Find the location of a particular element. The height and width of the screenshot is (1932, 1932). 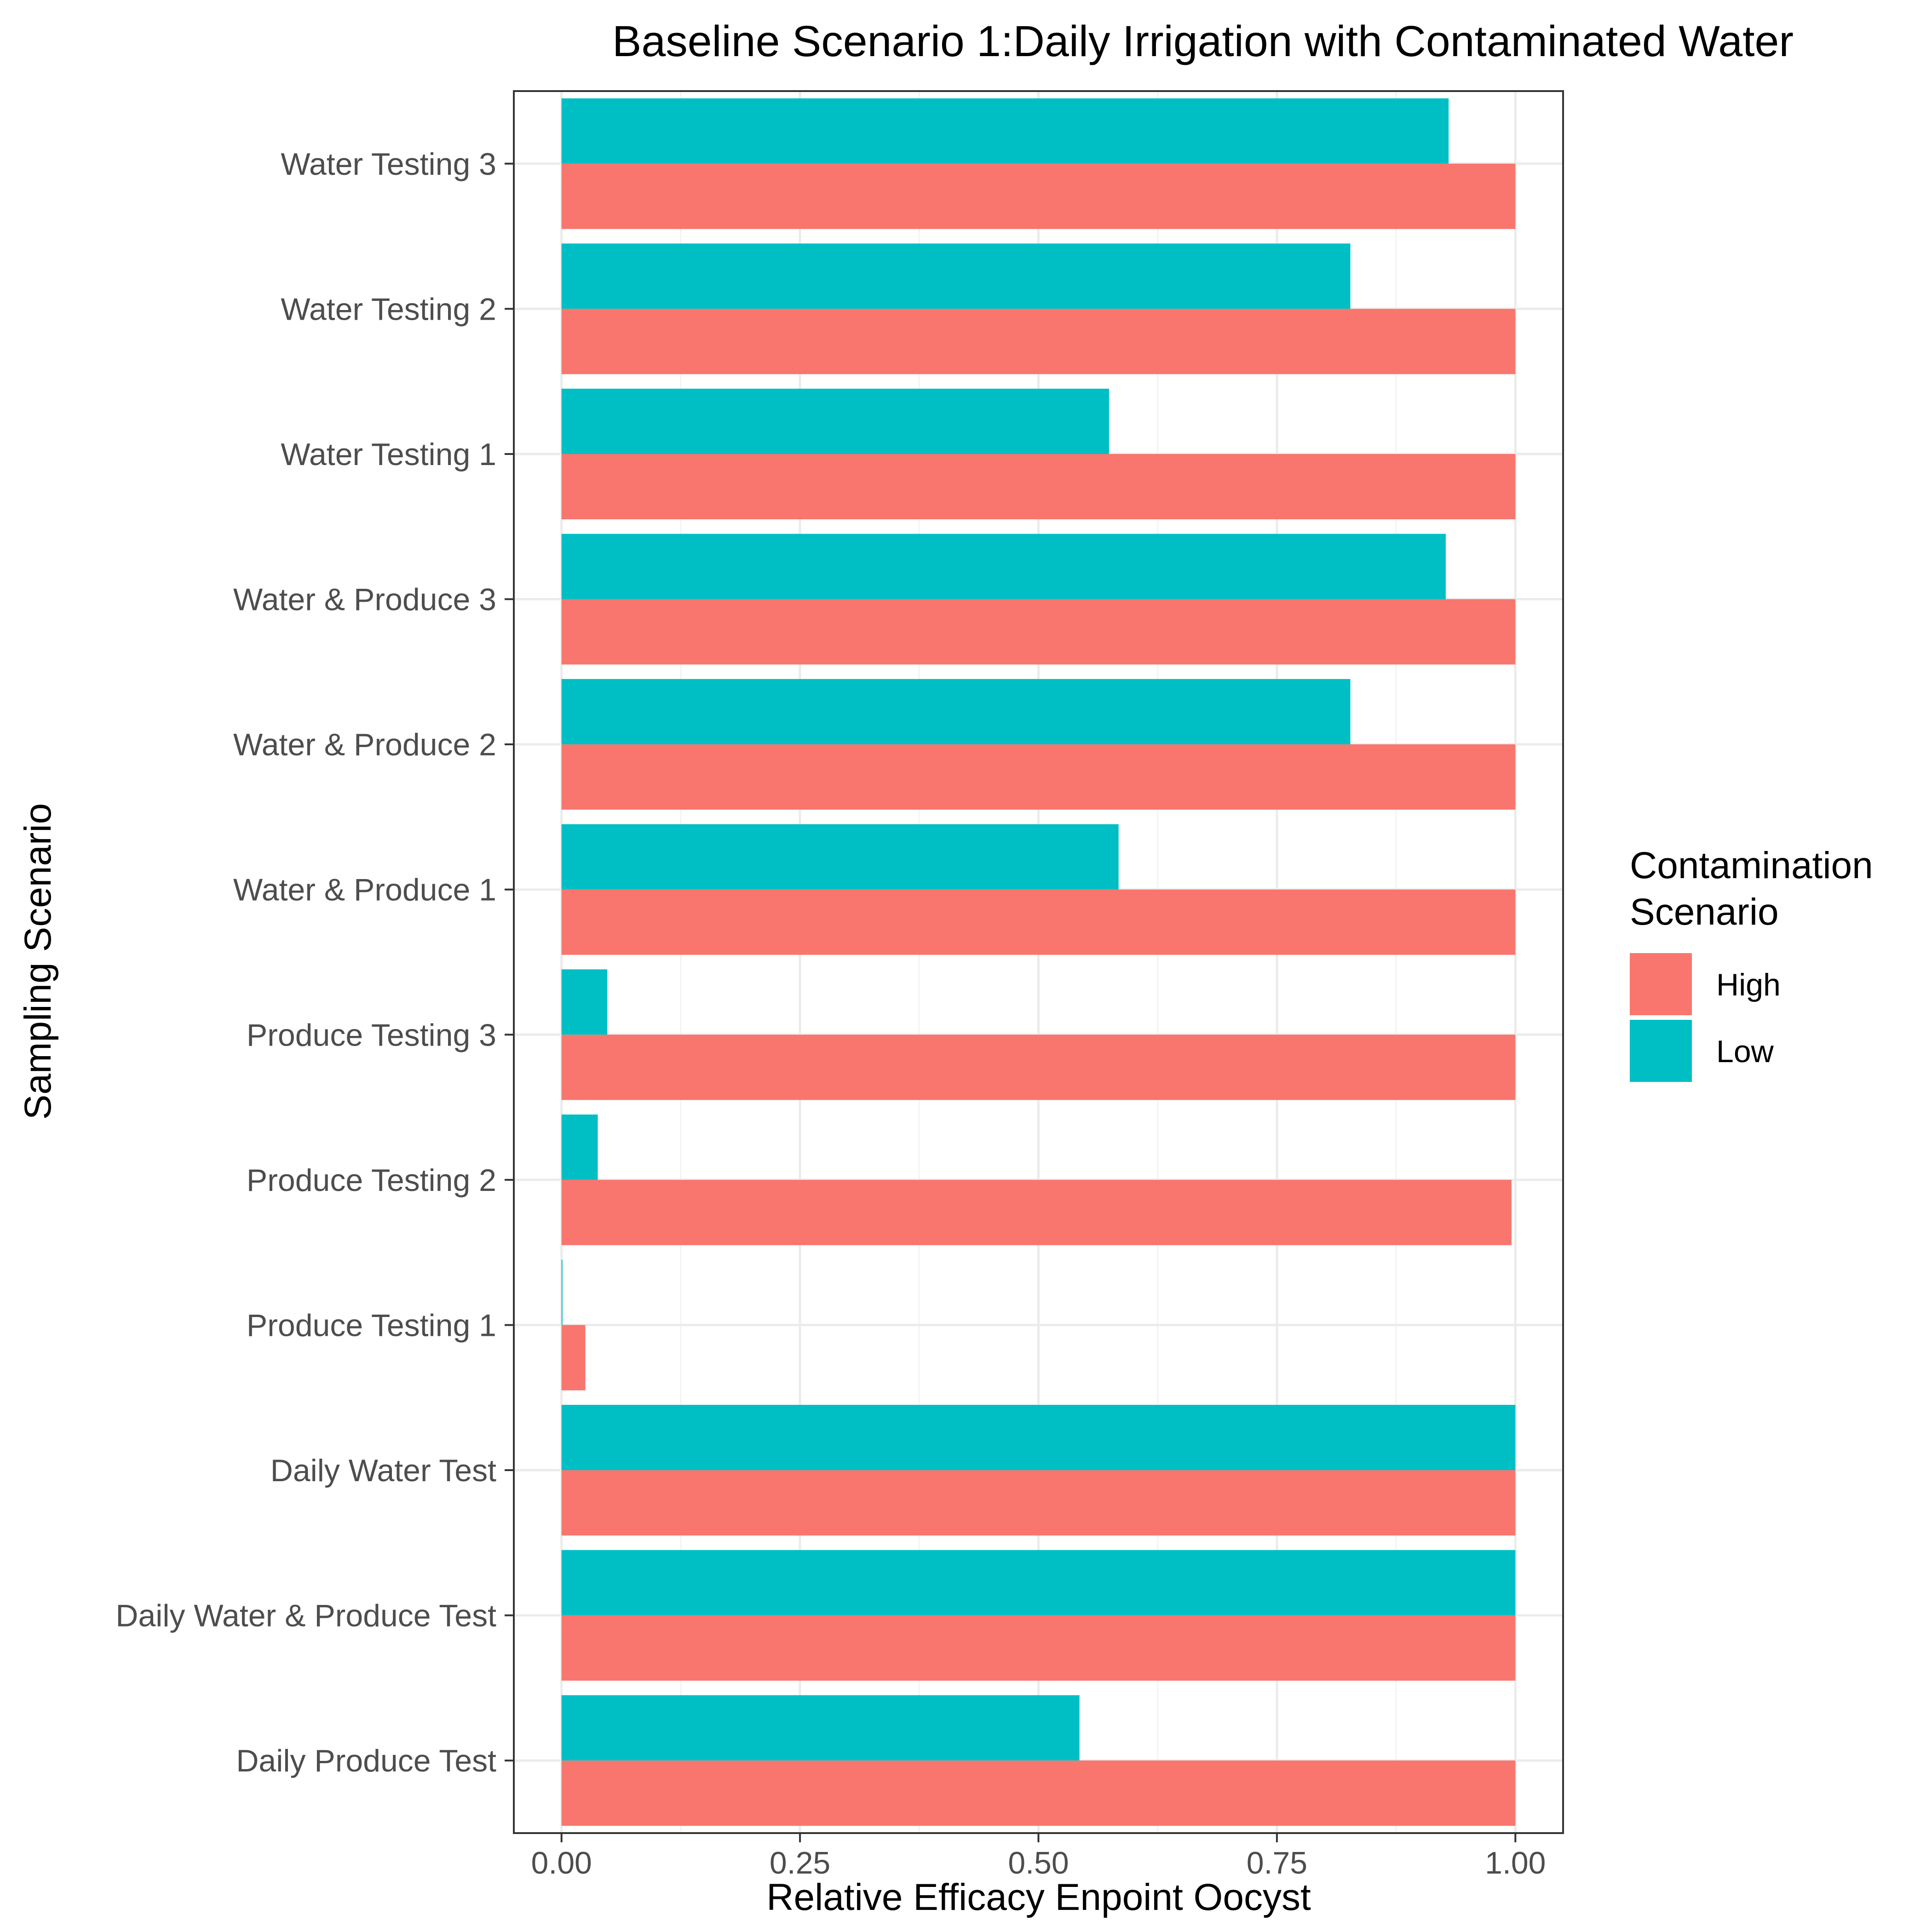

y-tick-label: Water & Produce 1 is located at coordinates (364, 890).